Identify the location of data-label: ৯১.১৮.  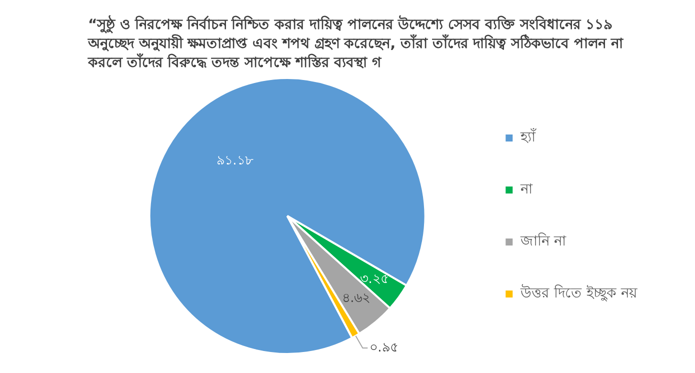
(235, 161).